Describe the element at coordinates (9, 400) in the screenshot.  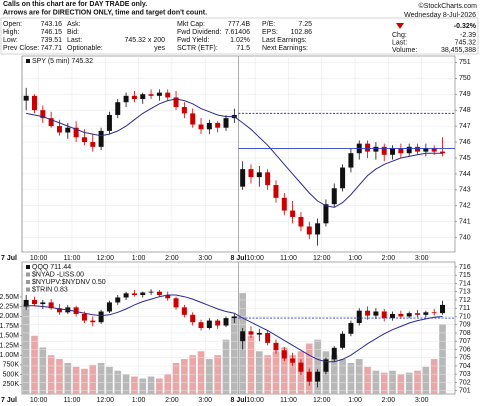
I see `x-tick-label: 7 Jul` at that location.